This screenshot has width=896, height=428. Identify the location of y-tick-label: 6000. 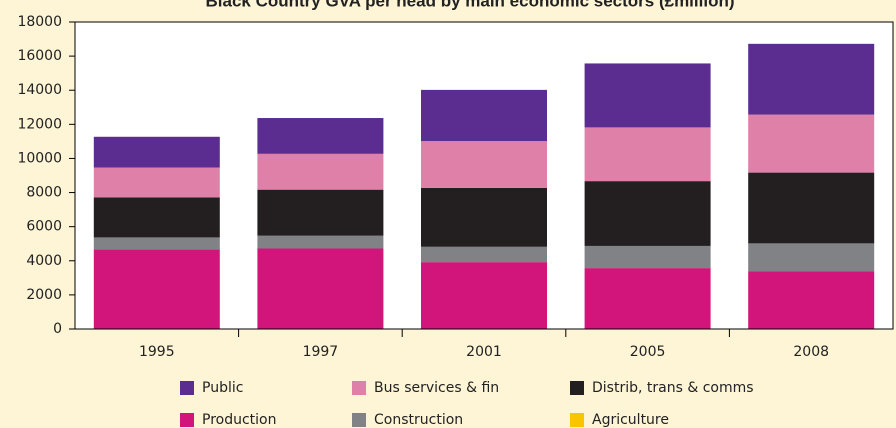
(44, 227).